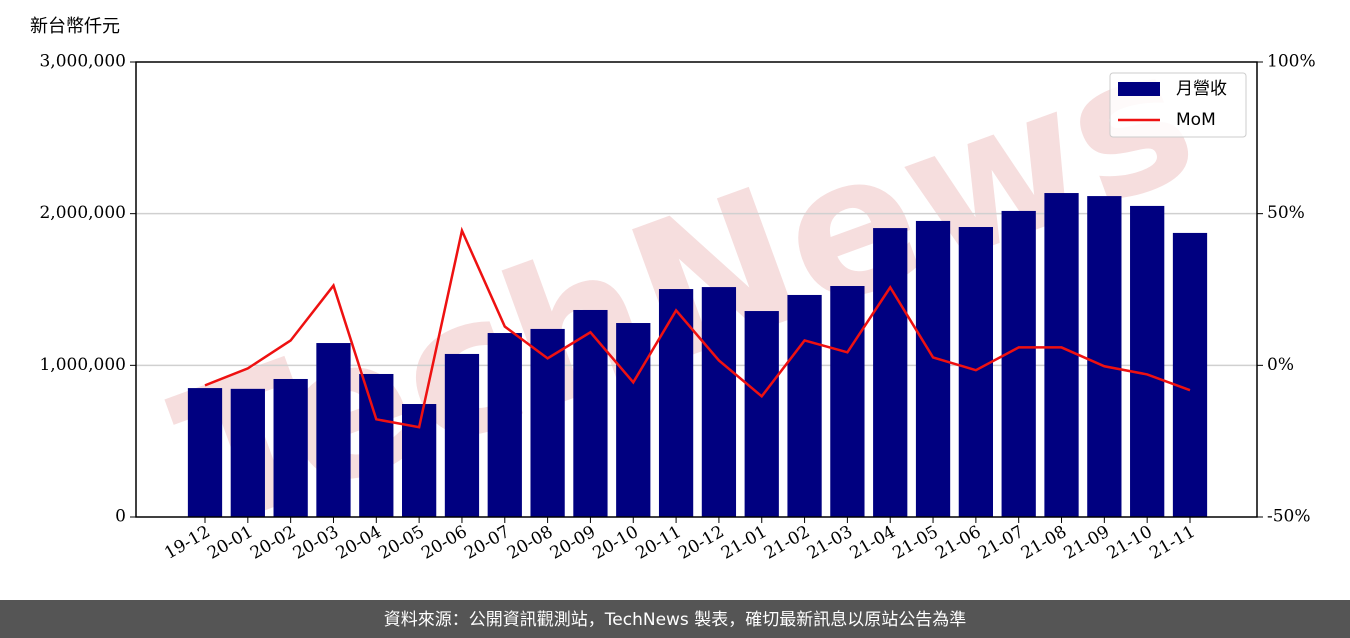 The width and height of the screenshot is (1350, 638). I want to click on y2-tick-label: 50%, so click(1286, 213).